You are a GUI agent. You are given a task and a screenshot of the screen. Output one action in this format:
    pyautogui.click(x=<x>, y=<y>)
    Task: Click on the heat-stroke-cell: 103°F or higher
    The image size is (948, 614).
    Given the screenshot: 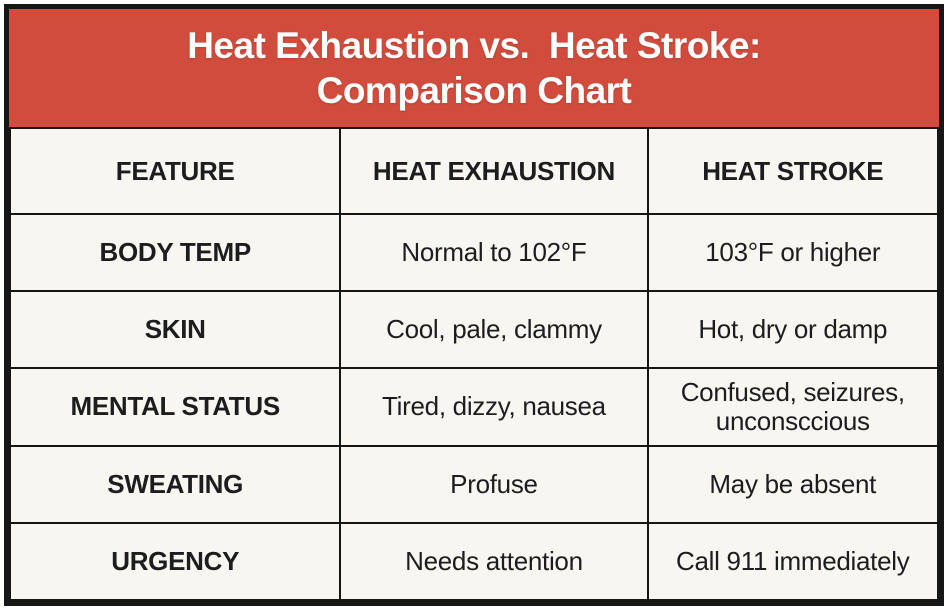 What is the action you would take?
    pyautogui.click(x=793, y=252)
    